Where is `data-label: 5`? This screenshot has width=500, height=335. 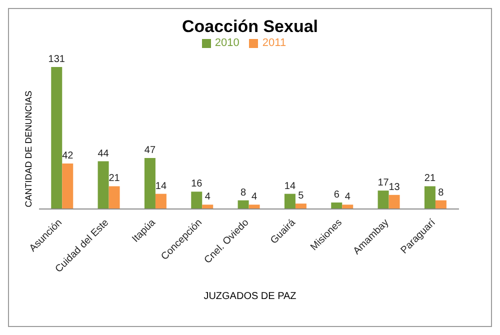
data-label: 5 is located at coordinates (301, 196).